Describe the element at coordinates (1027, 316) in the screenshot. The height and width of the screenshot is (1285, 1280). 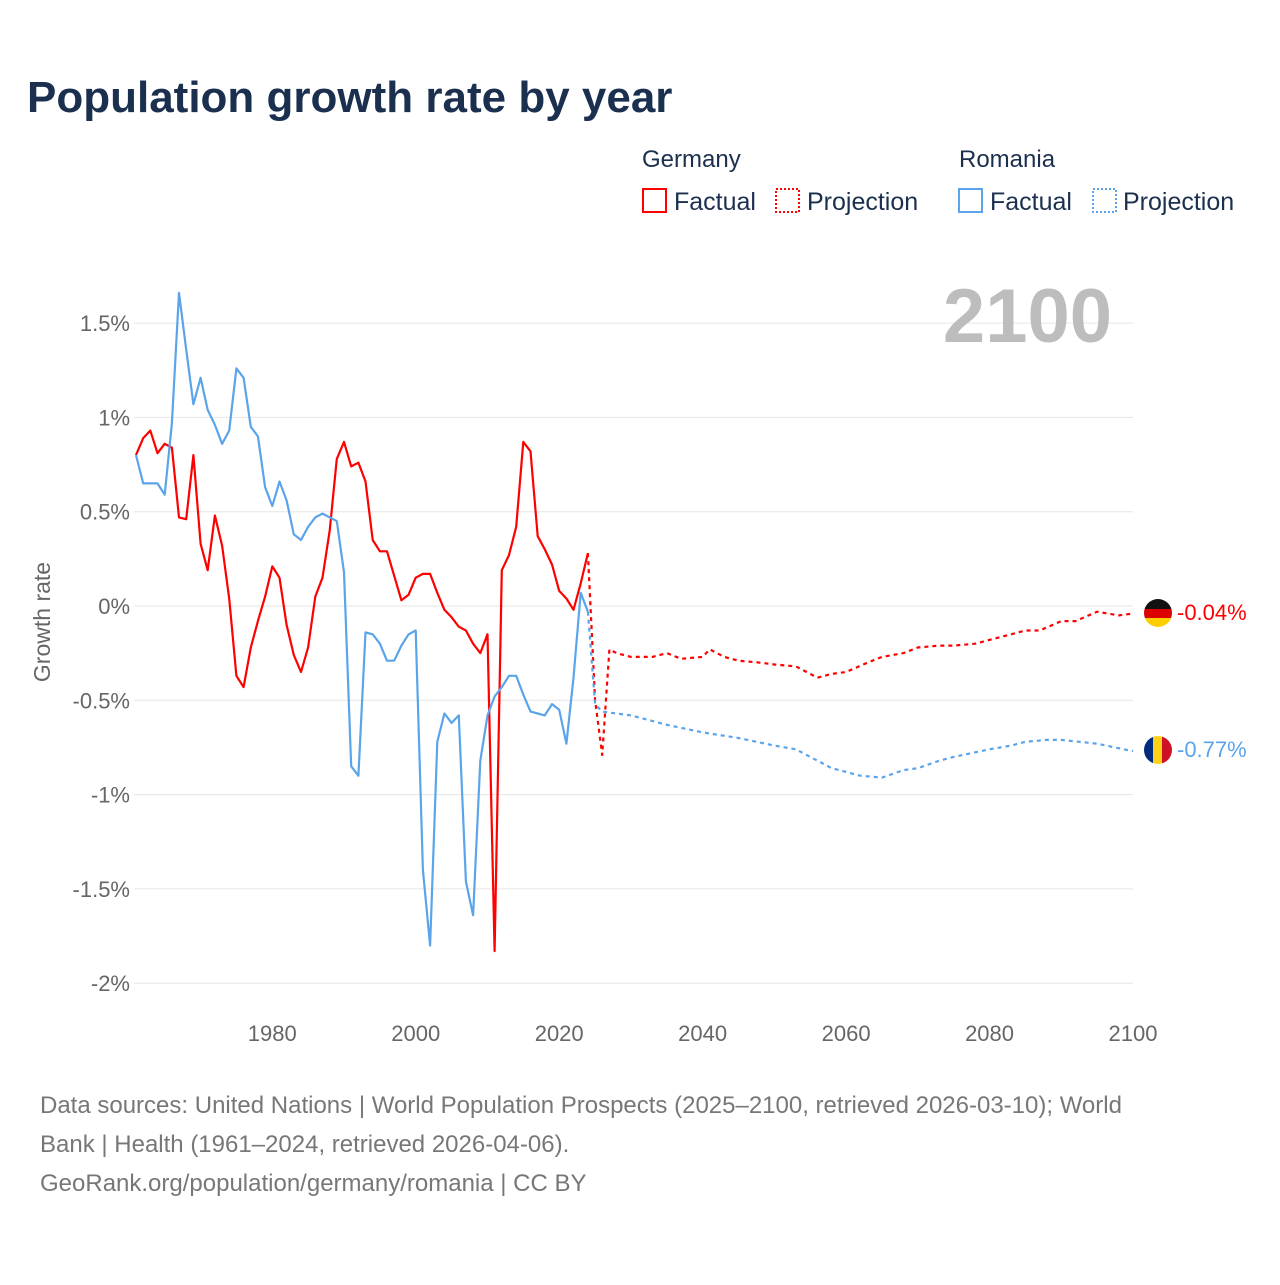
I see `current-year-label: 2100` at that location.